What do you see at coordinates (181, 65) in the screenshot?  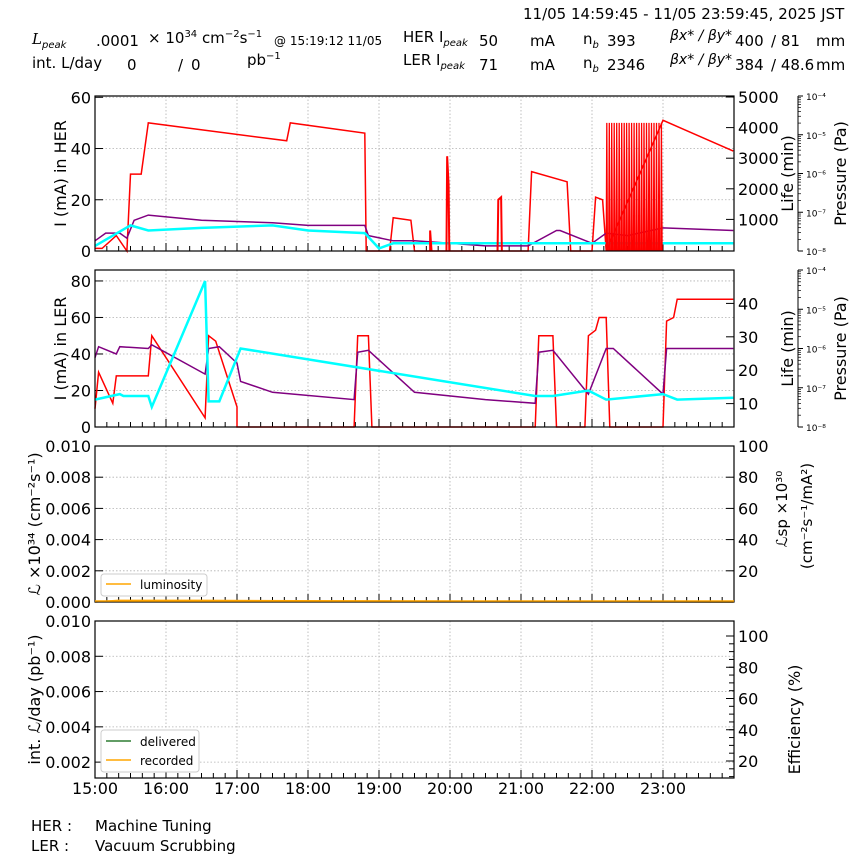 I see `intl-sep: /` at bounding box center [181, 65].